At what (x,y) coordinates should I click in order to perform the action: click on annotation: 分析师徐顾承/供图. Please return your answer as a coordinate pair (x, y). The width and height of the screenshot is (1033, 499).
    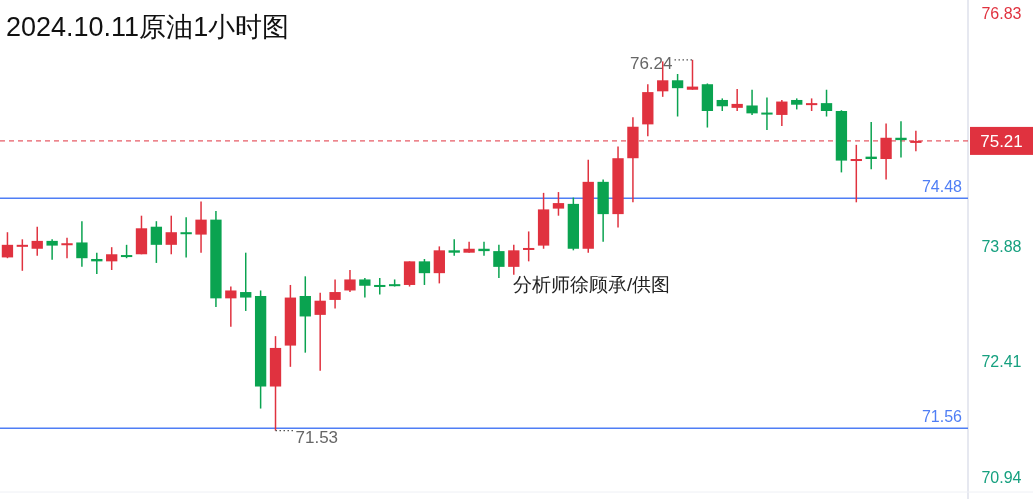
    Looking at the image, I should click on (592, 284).